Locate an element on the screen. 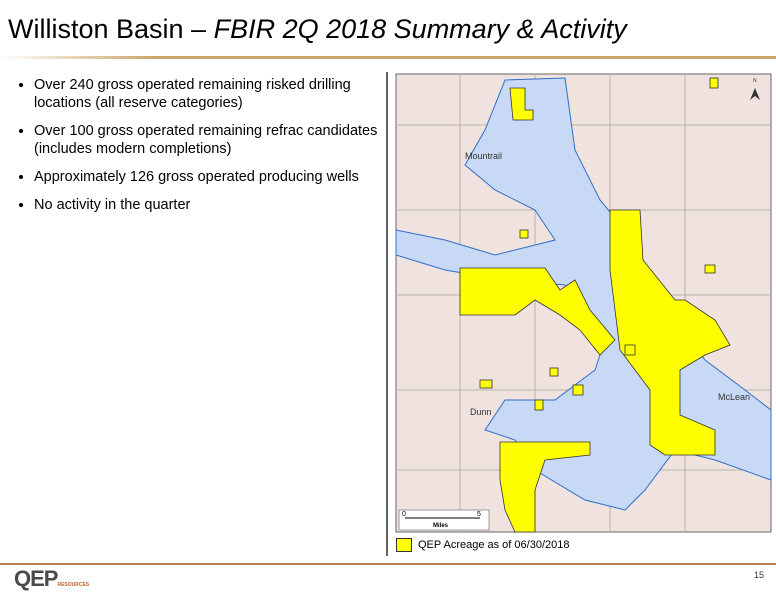  north-arrow: N is located at coordinates (755, 81).